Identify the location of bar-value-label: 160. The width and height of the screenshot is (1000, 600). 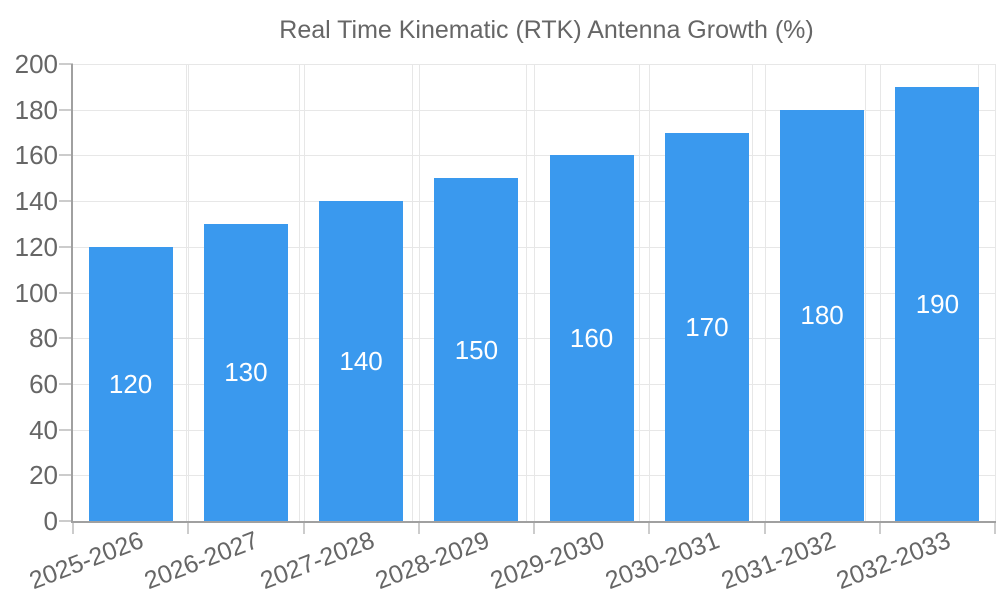
(591, 338).